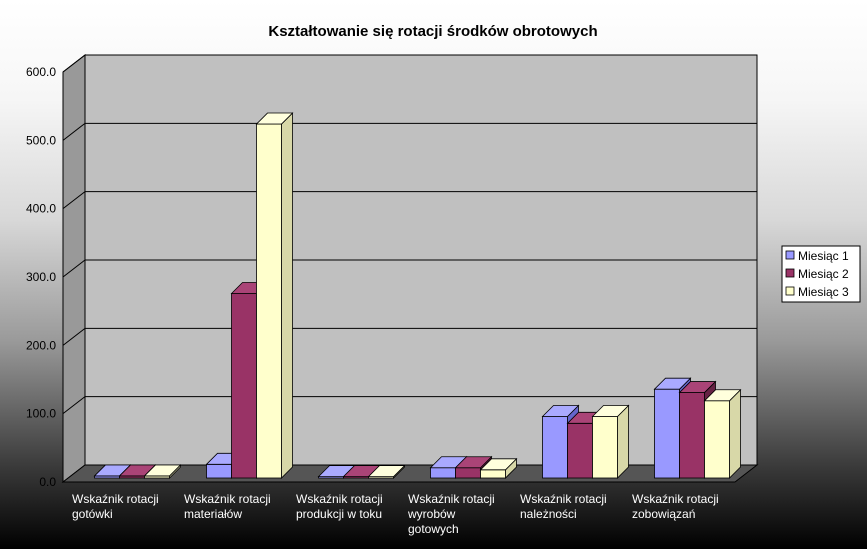 This screenshot has height=549, width=867. Describe the element at coordinates (41, 140) in the screenshot. I see `y-tick-label: 500.0` at that location.